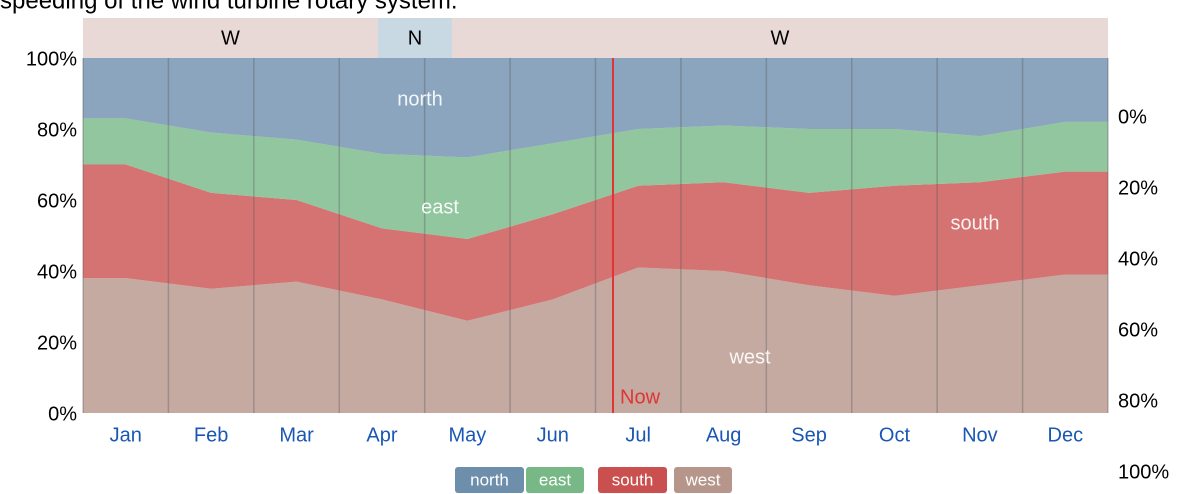 This screenshot has height=494, width=1183. I want to click on area-label: south, so click(975, 223).